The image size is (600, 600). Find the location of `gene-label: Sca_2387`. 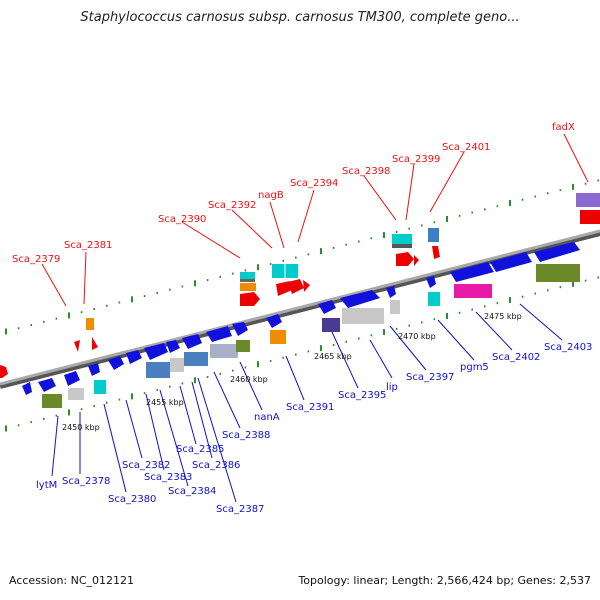

gene-label: Sca_2387 is located at coordinates (240, 509).